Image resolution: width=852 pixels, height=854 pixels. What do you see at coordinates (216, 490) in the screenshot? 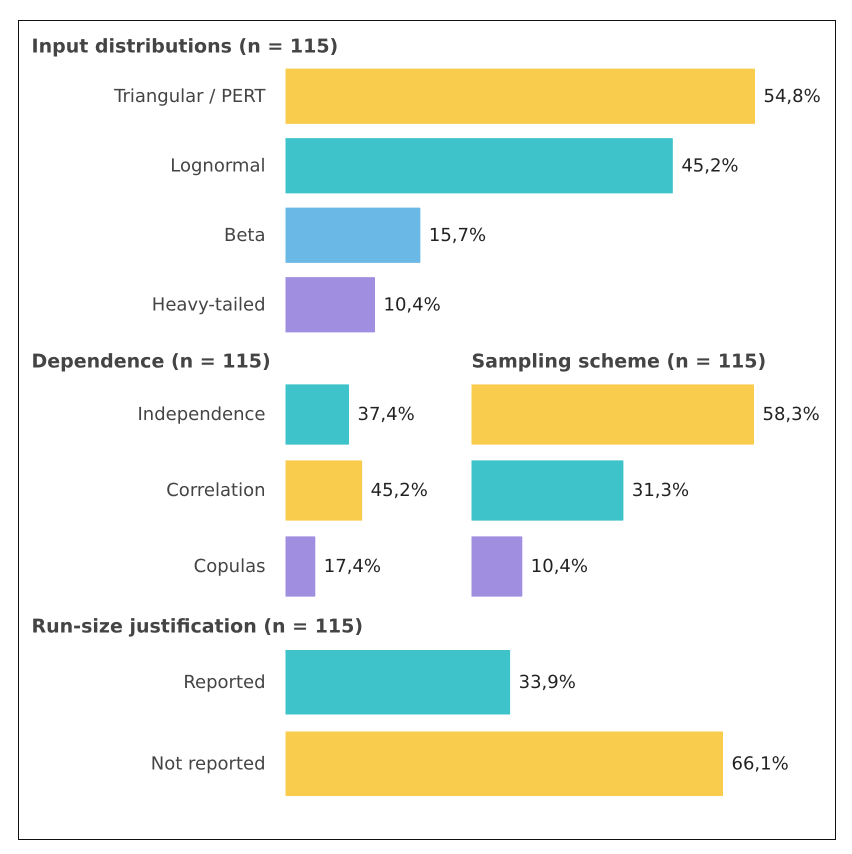
I see `y-tick-label: Correlation` at bounding box center [216, 490].